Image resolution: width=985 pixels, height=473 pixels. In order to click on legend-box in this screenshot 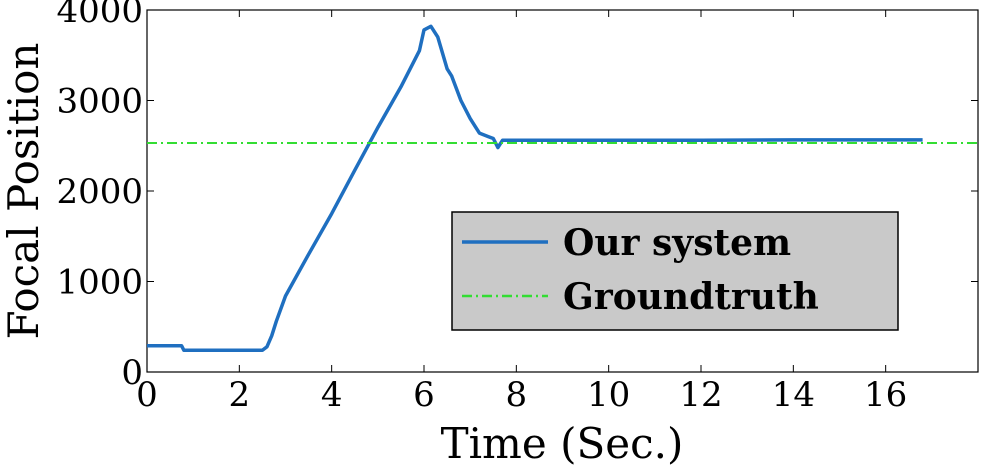, I will do `click(675, 271)`.